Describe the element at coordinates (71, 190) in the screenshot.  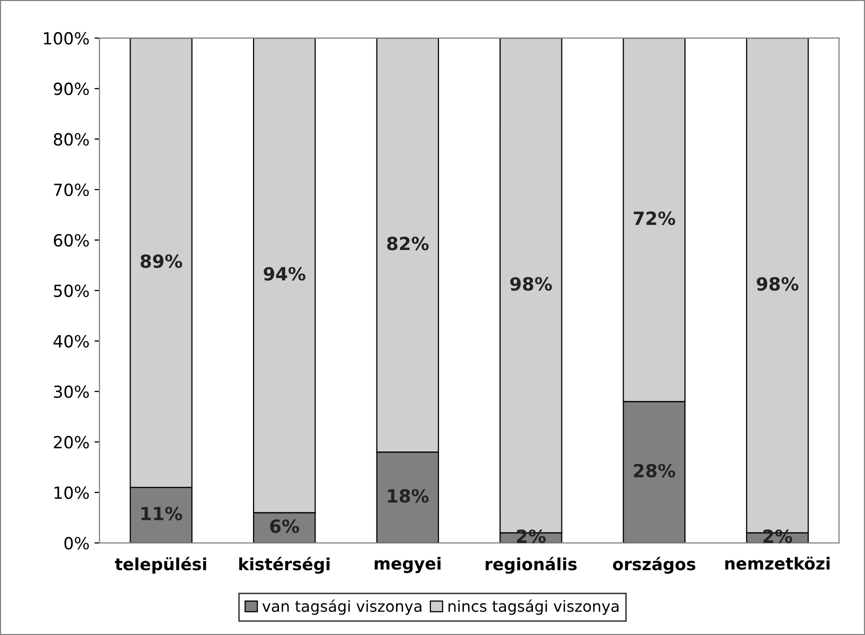
I see `y-tick-label: 70%` at that location.